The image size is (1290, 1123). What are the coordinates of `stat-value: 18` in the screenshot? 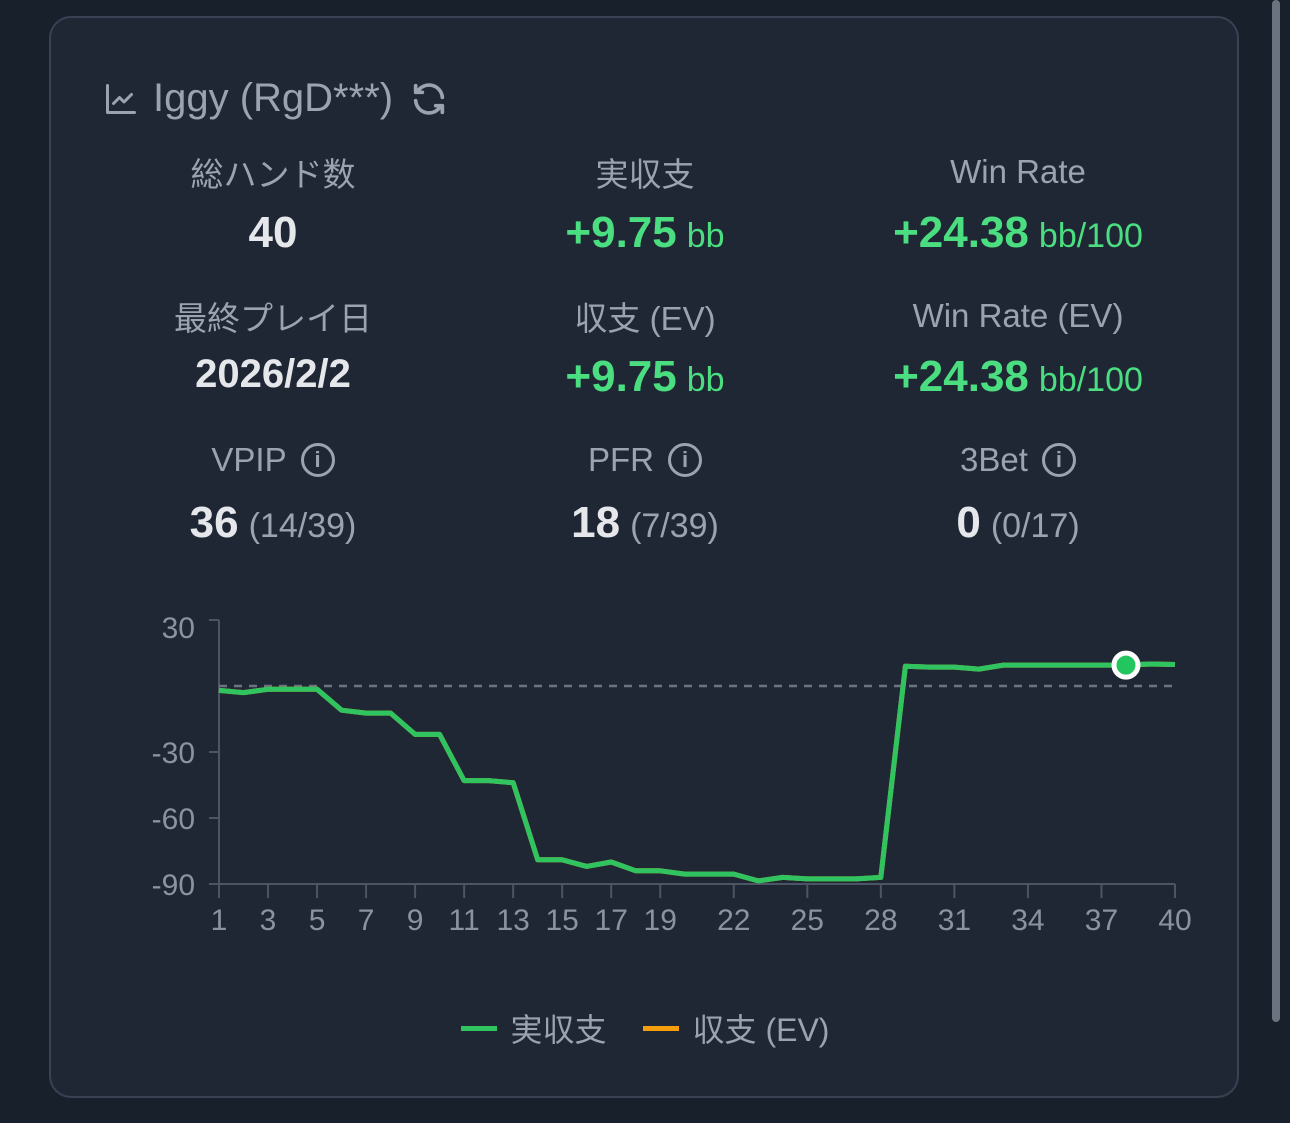 It's located at (596, 522).